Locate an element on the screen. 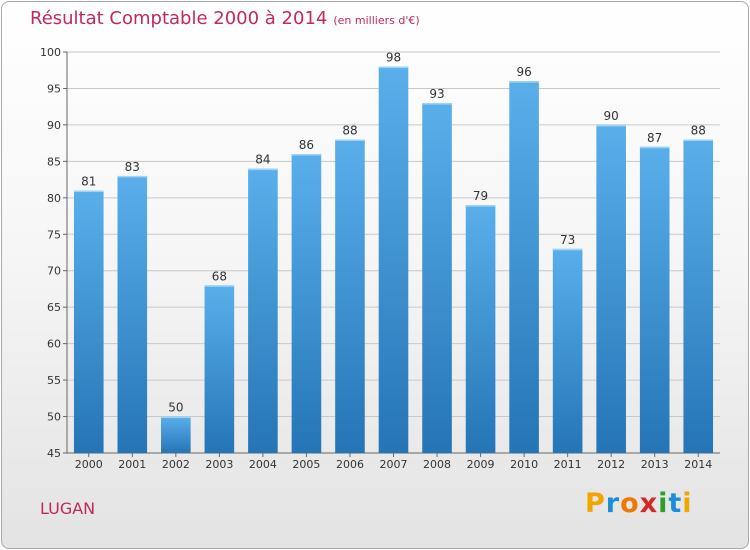 The height and width of the screenshot is (550, 750). x-tick-label: 2001 is located at coordinates (132, 464).